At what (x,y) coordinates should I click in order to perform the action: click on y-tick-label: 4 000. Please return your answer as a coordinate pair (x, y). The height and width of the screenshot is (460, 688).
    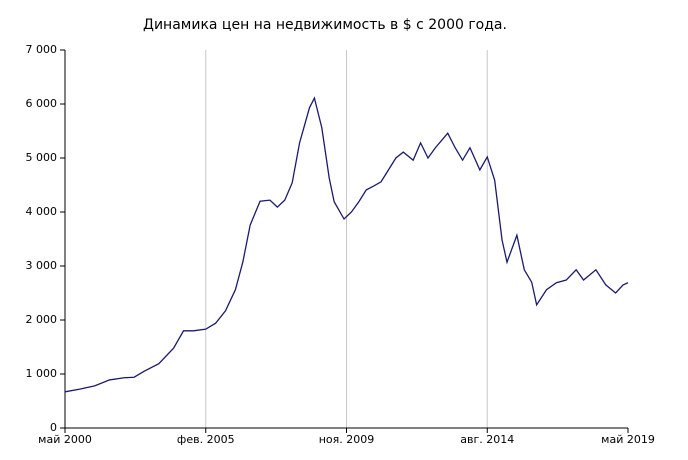
    Looking at the image, I should click on (42, 211).